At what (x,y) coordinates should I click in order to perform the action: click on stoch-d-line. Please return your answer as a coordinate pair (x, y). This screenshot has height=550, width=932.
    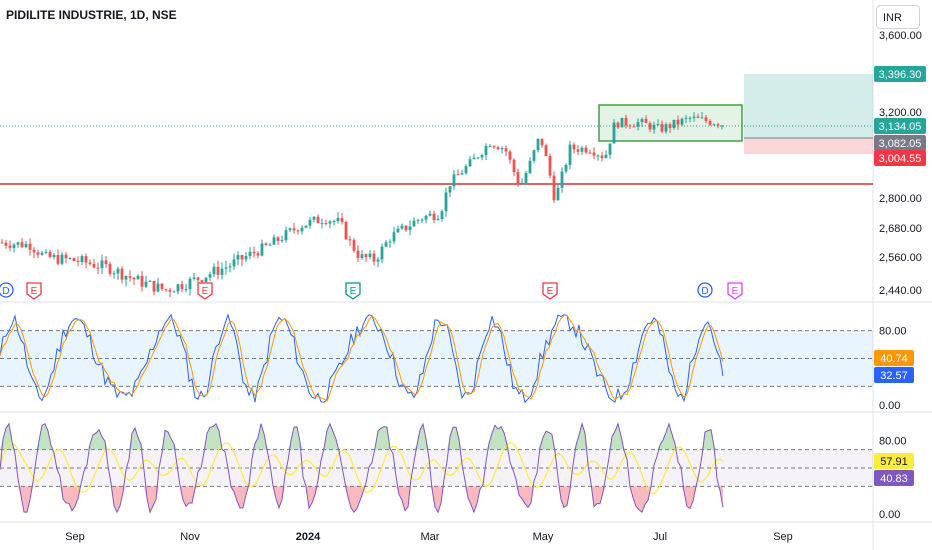
    Looking at the image, I should click on (362, 358).